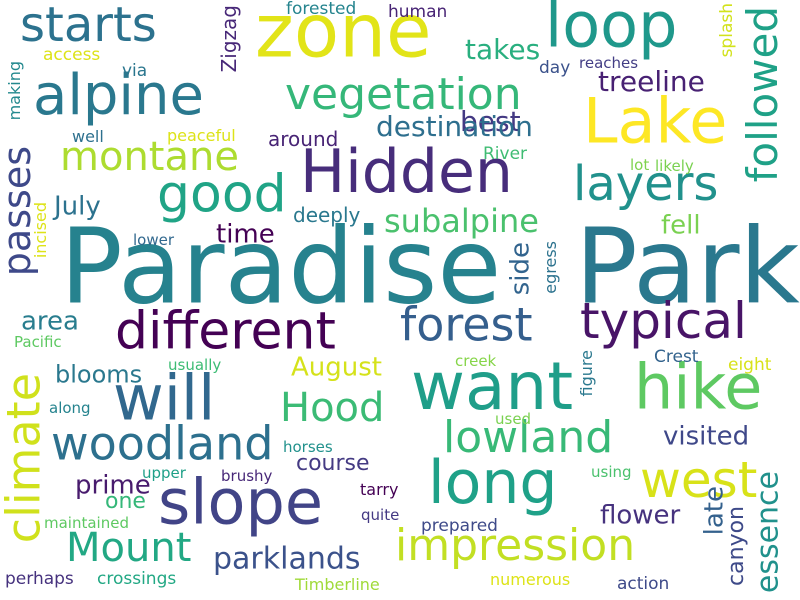  I want to click on word-best: best, so click(490, 121).